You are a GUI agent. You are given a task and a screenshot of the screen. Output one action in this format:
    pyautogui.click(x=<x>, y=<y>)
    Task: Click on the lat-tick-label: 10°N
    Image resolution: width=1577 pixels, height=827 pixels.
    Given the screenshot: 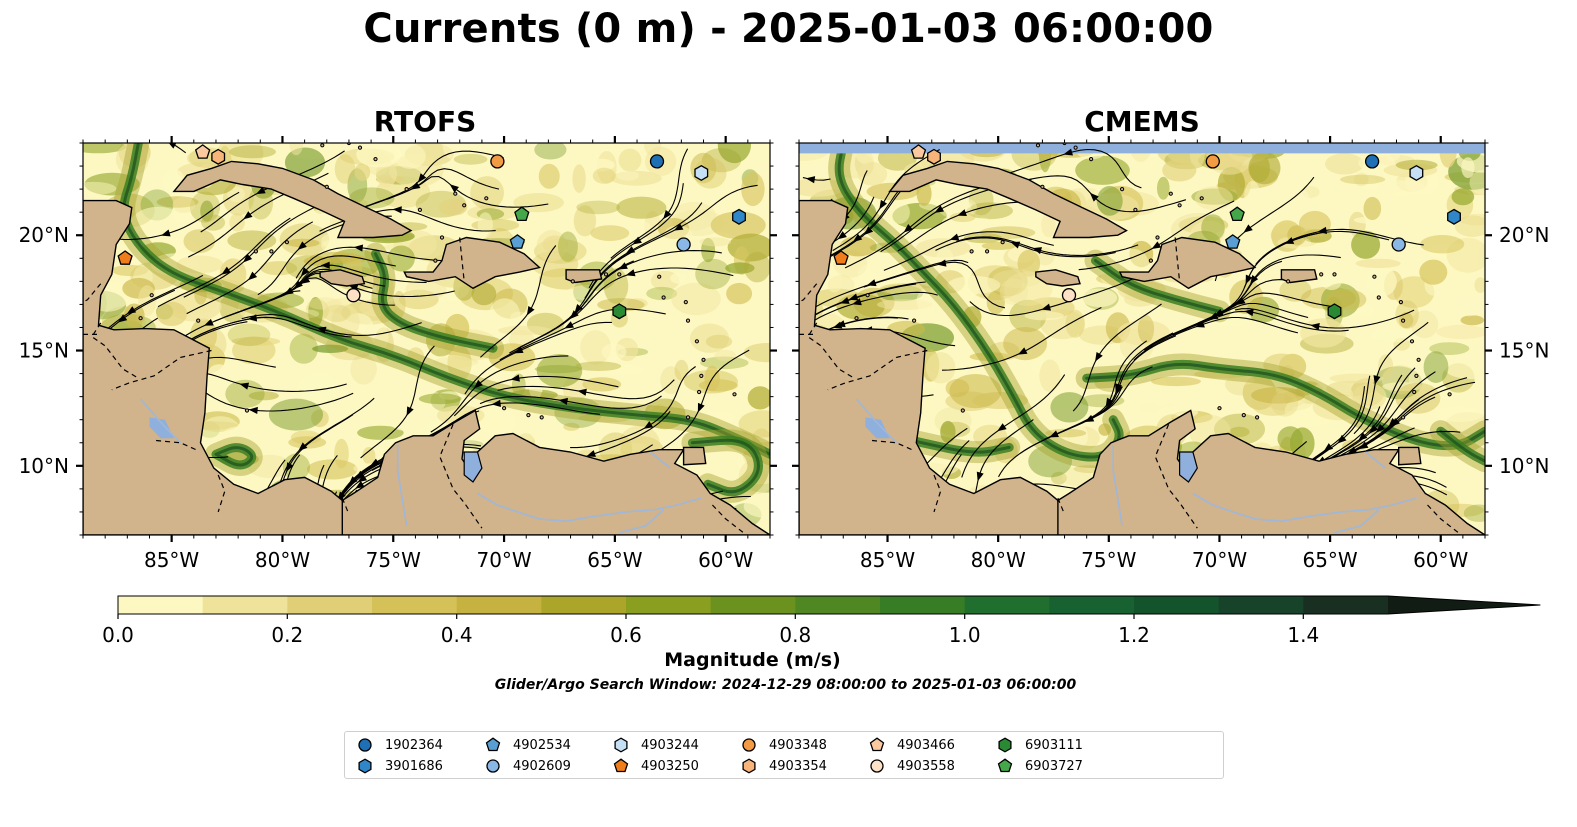 What is the action you would take?
    pyautogui.click(x=1524, y=466)
    